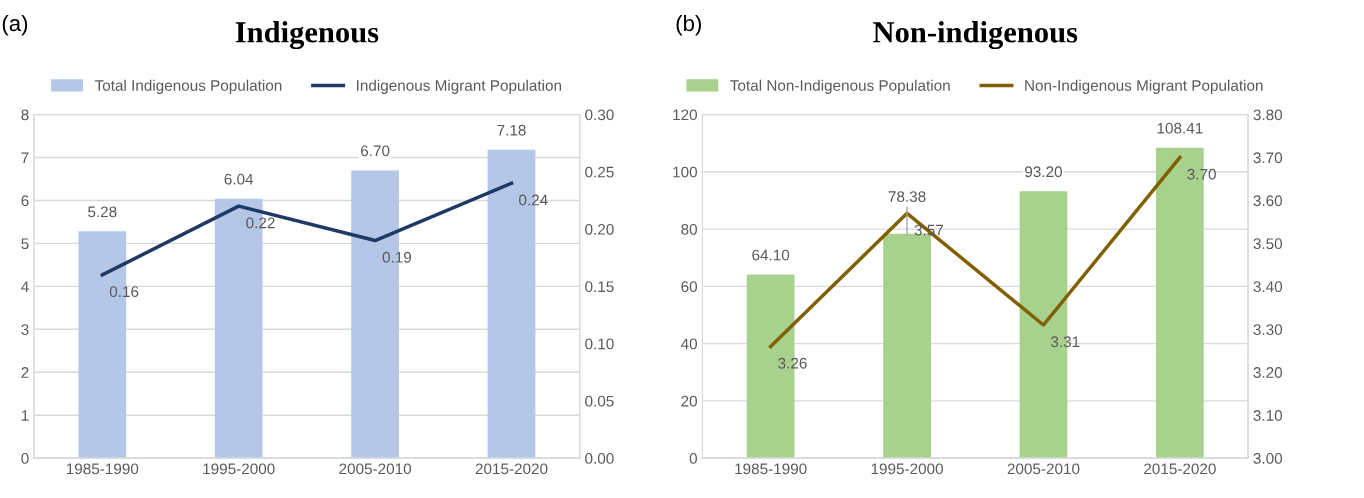  Describe the element at coordinates (25, 329) in the screenshot. I see `y-tick-label: 3` at that location.